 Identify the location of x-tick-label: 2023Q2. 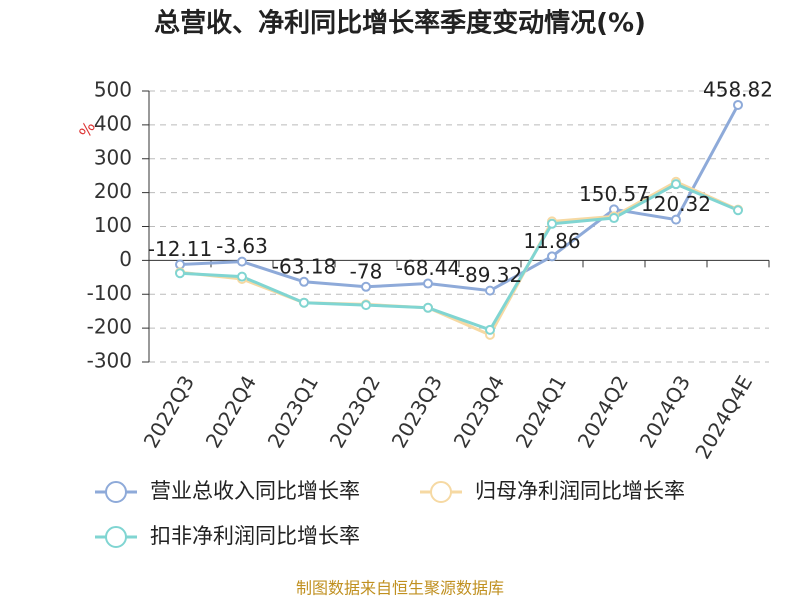
(355, 411).